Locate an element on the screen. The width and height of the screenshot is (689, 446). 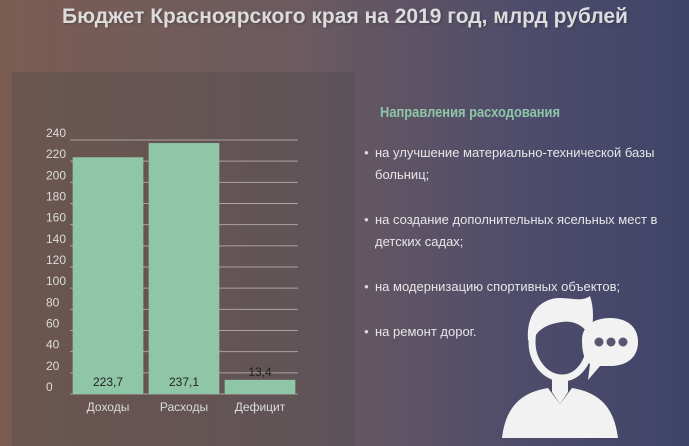
x-tick-label: Расходы is located at coordinates (184, 407).